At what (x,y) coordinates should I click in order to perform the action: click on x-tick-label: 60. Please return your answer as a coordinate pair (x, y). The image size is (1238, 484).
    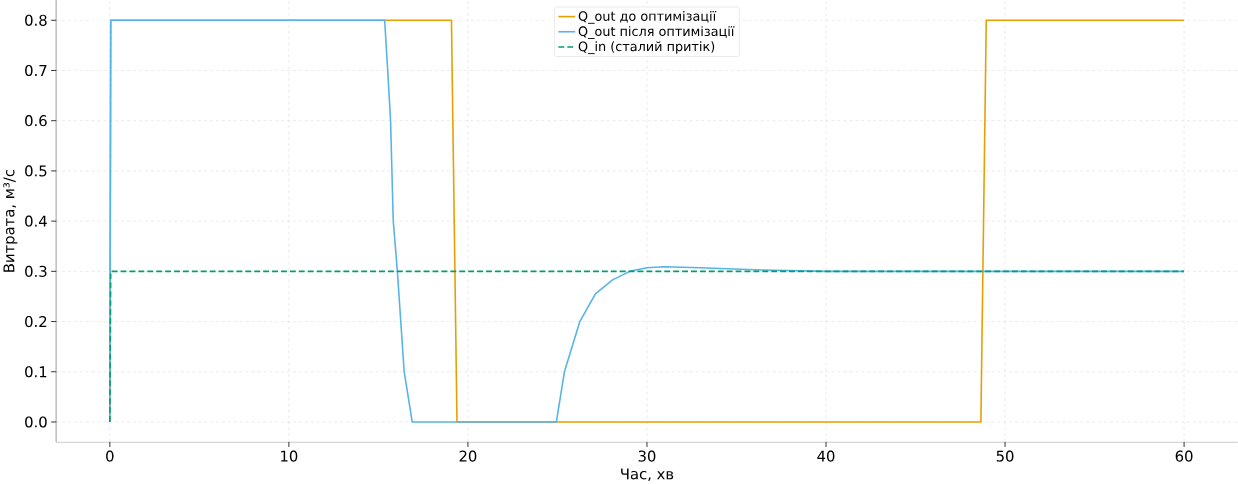
    Looking at the image, I should click on (1184, 456).